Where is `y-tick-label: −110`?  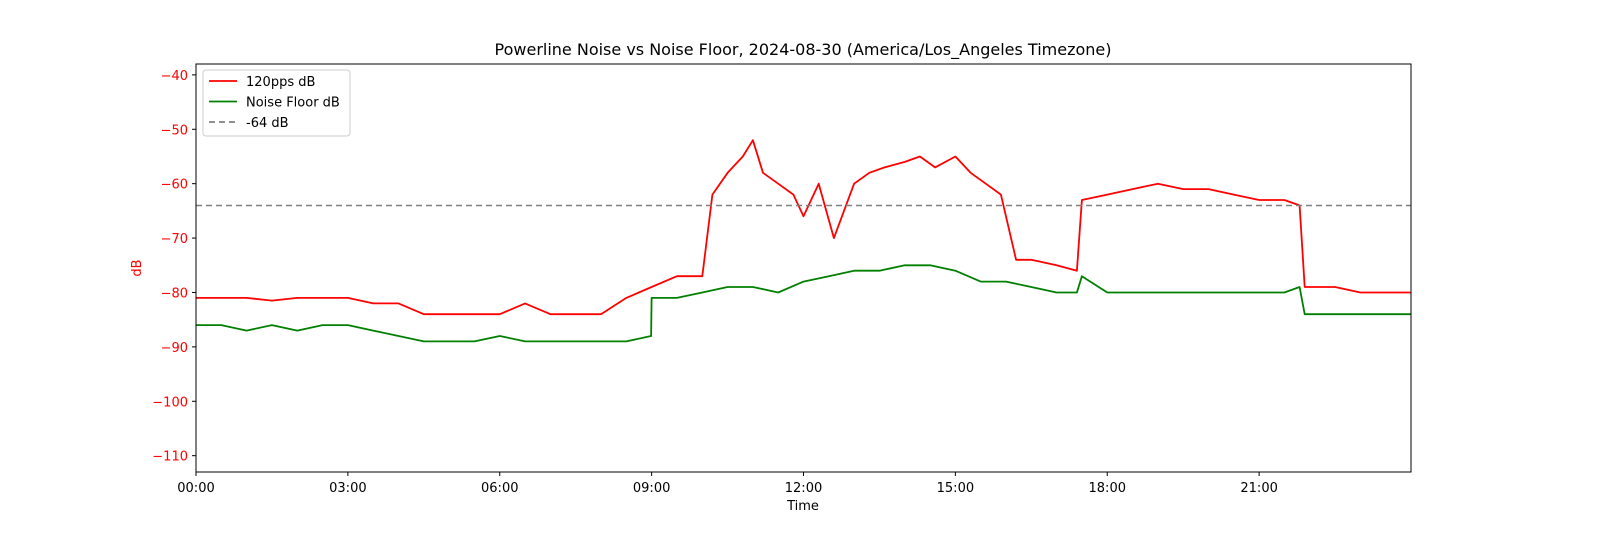
y-tick-label: −110 is located at coordinates (170, 457).